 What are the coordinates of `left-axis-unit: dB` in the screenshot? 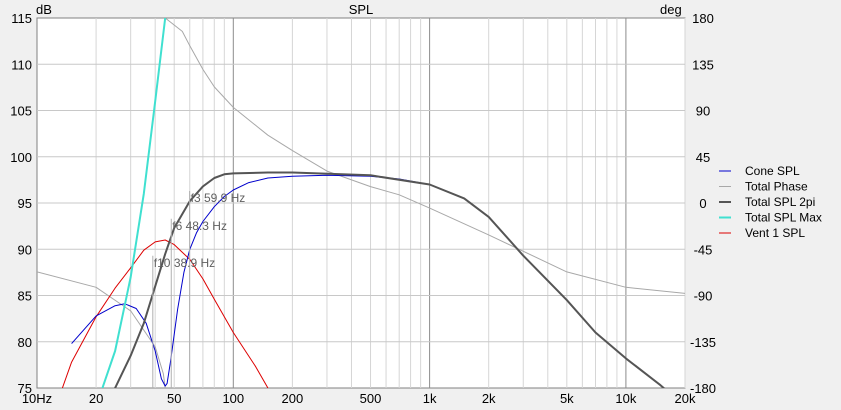 It's located at (44, 9).